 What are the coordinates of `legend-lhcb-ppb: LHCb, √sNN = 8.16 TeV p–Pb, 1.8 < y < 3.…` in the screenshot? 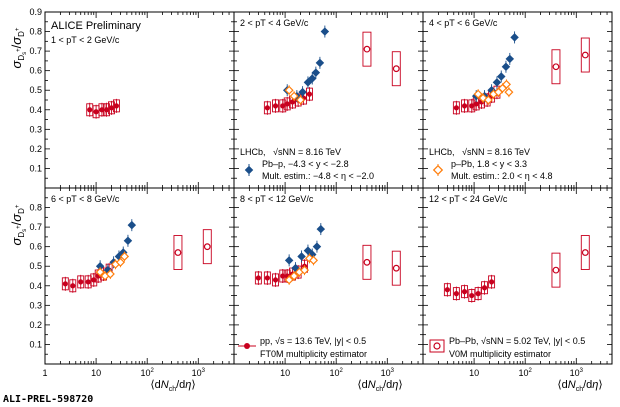 It's located at (491, 164).